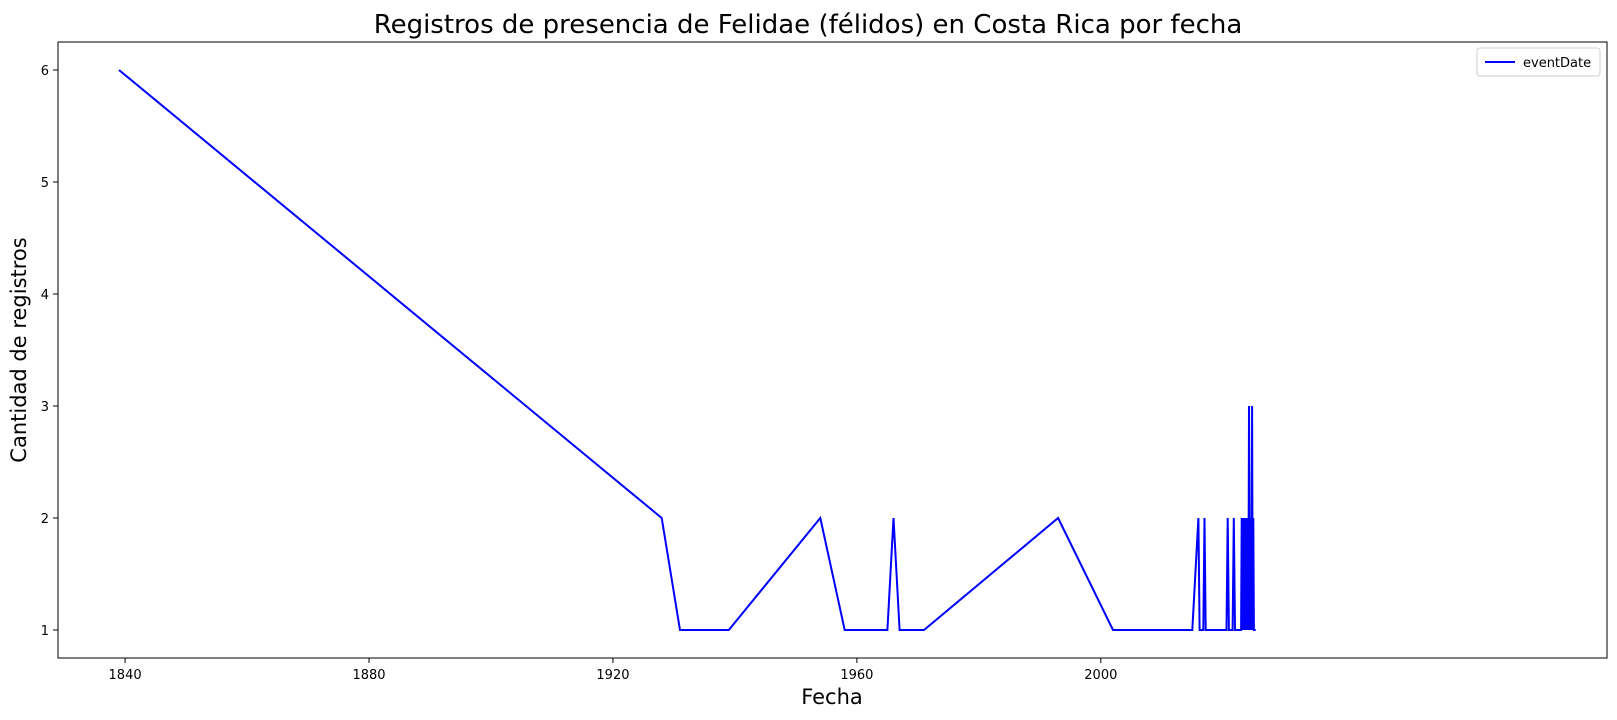 This screenshot has width=1617, height=720. I want to click on x-tick-label: 1920, so click(612, 675).